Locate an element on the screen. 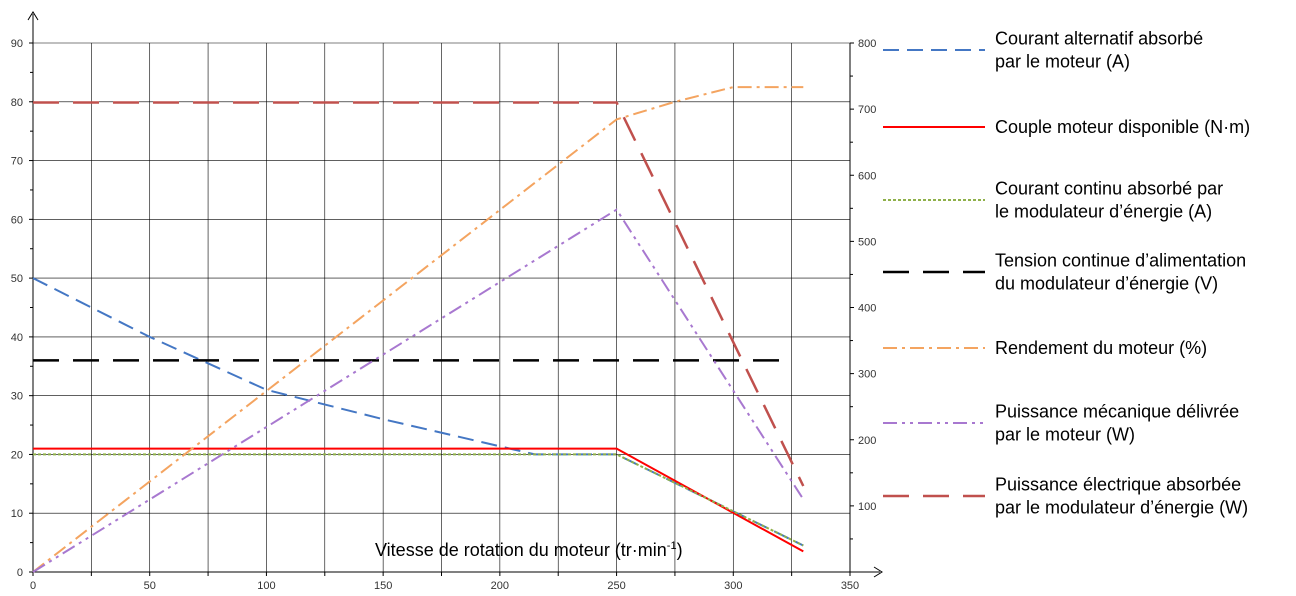 The width and height of the screenshot is (1296, 596). x-tick-label: 250 is located at coordinates (616, 586).